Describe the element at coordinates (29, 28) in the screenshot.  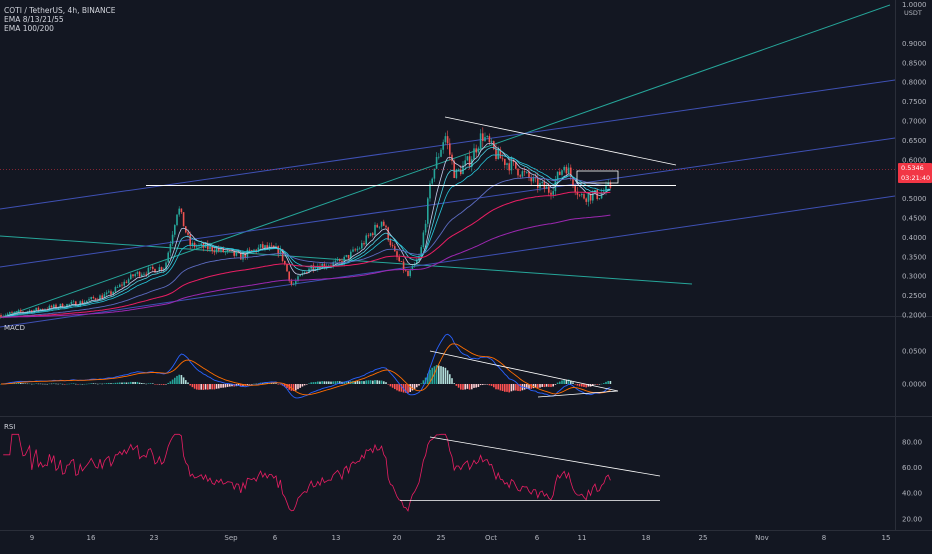
I see `ema-legend-2: EMA 100/200` at that location.